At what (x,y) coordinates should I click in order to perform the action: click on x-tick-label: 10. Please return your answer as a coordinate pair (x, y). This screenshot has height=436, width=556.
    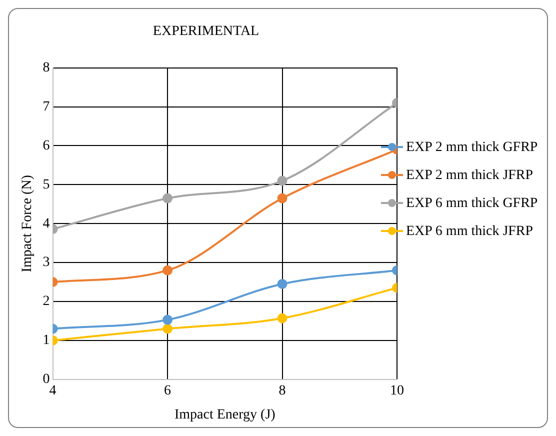
    Looking at the image, I should click on (397, 390).